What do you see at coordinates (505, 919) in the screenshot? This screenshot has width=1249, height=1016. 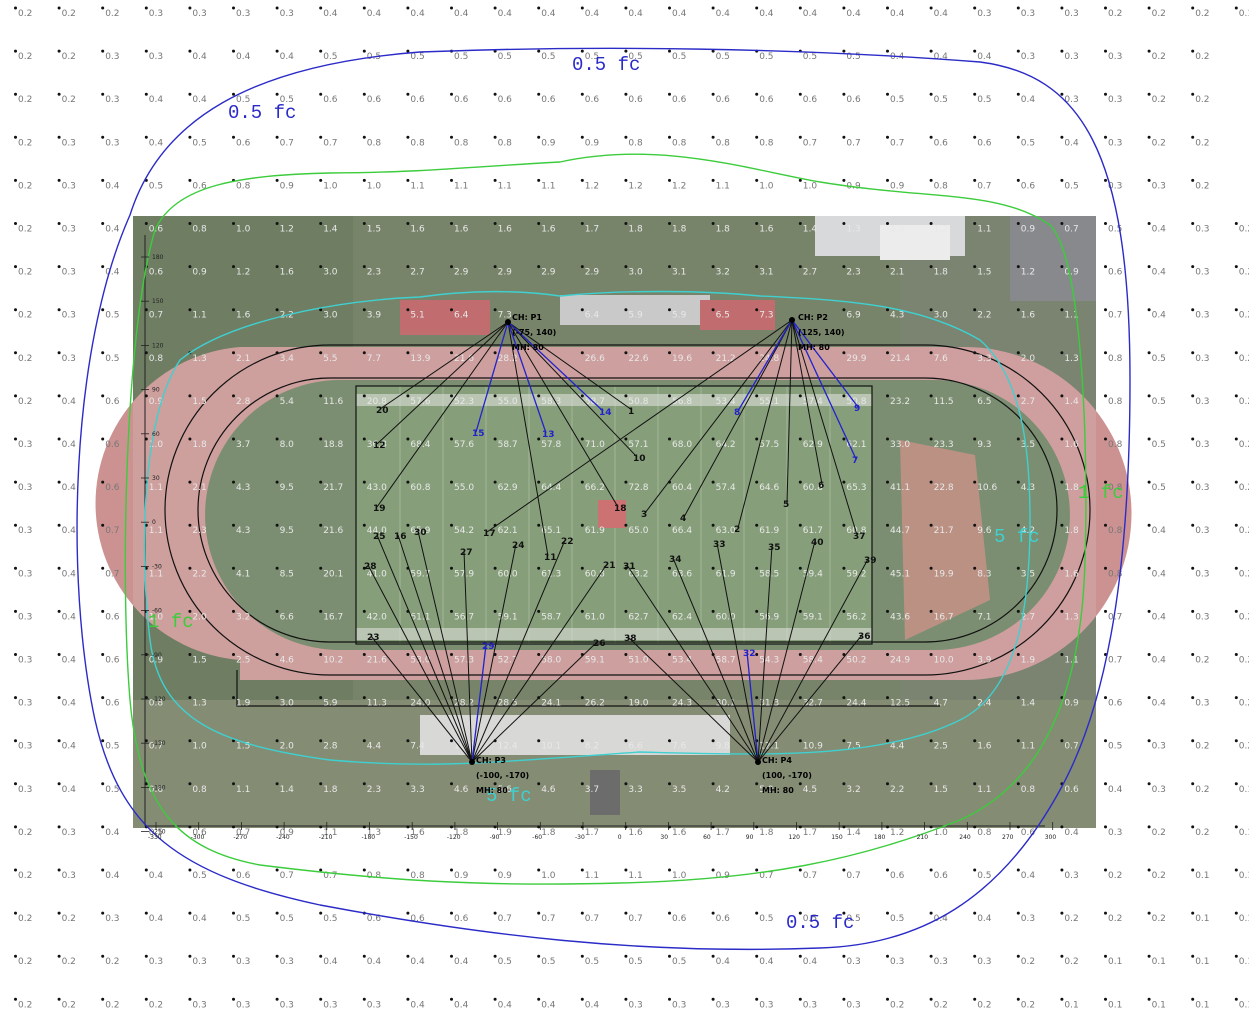 I see `grid-value: 0.7` at bounding box center [505, 919].